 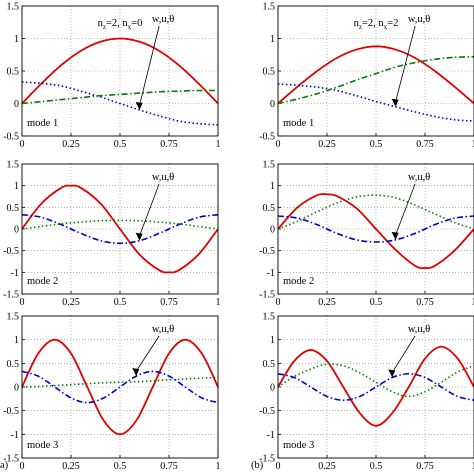 What do you see at coordinates (386, 27) in the screenshot?
I see `params-subscript: x` at bounding box center [386, 27].